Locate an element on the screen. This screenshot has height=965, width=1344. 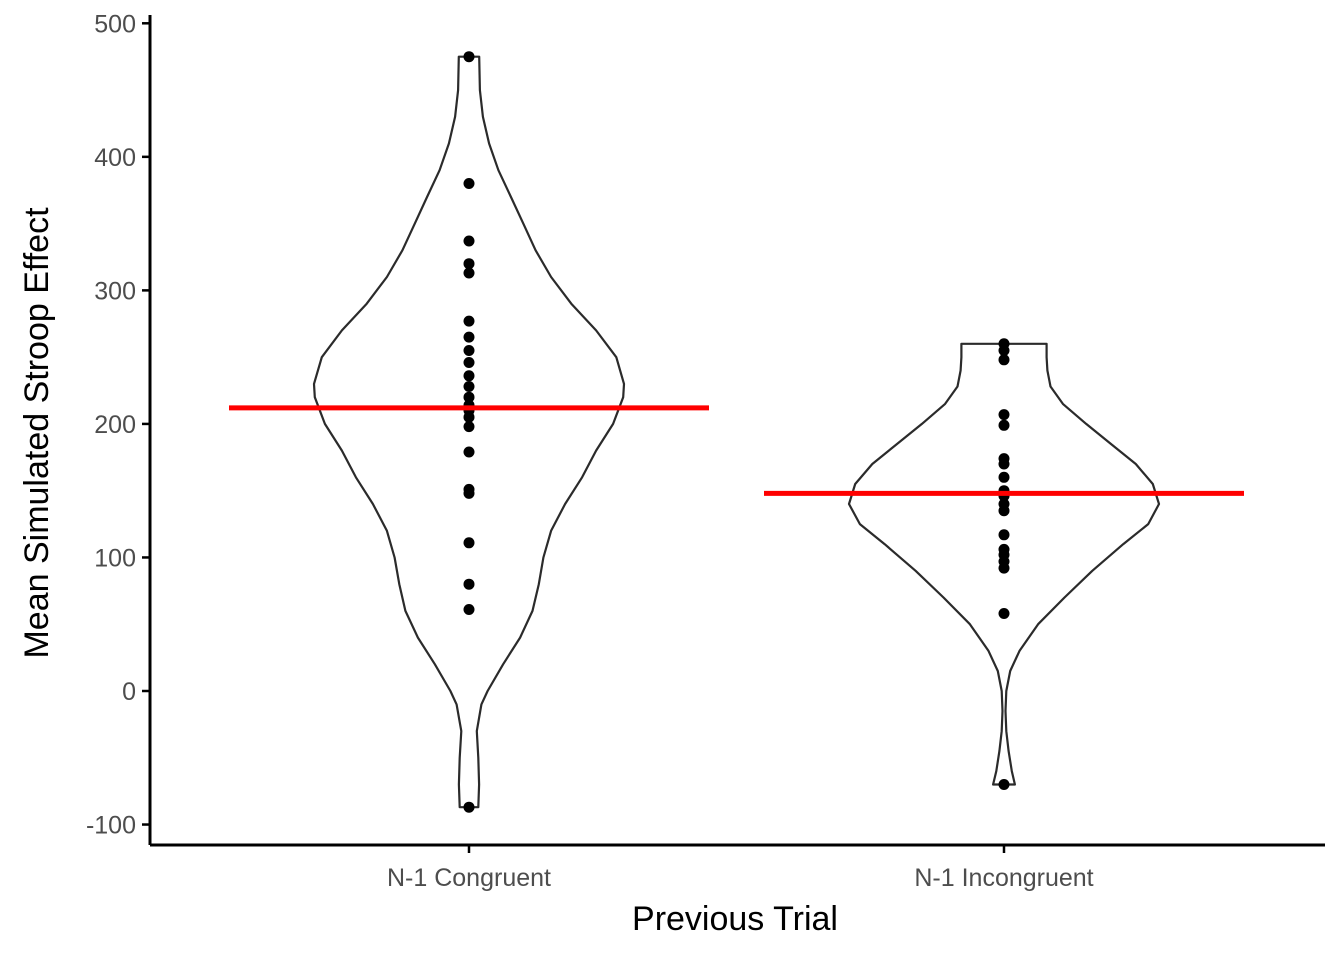
x-axis-title: Previous Trial is located at coordinates (735, 919).